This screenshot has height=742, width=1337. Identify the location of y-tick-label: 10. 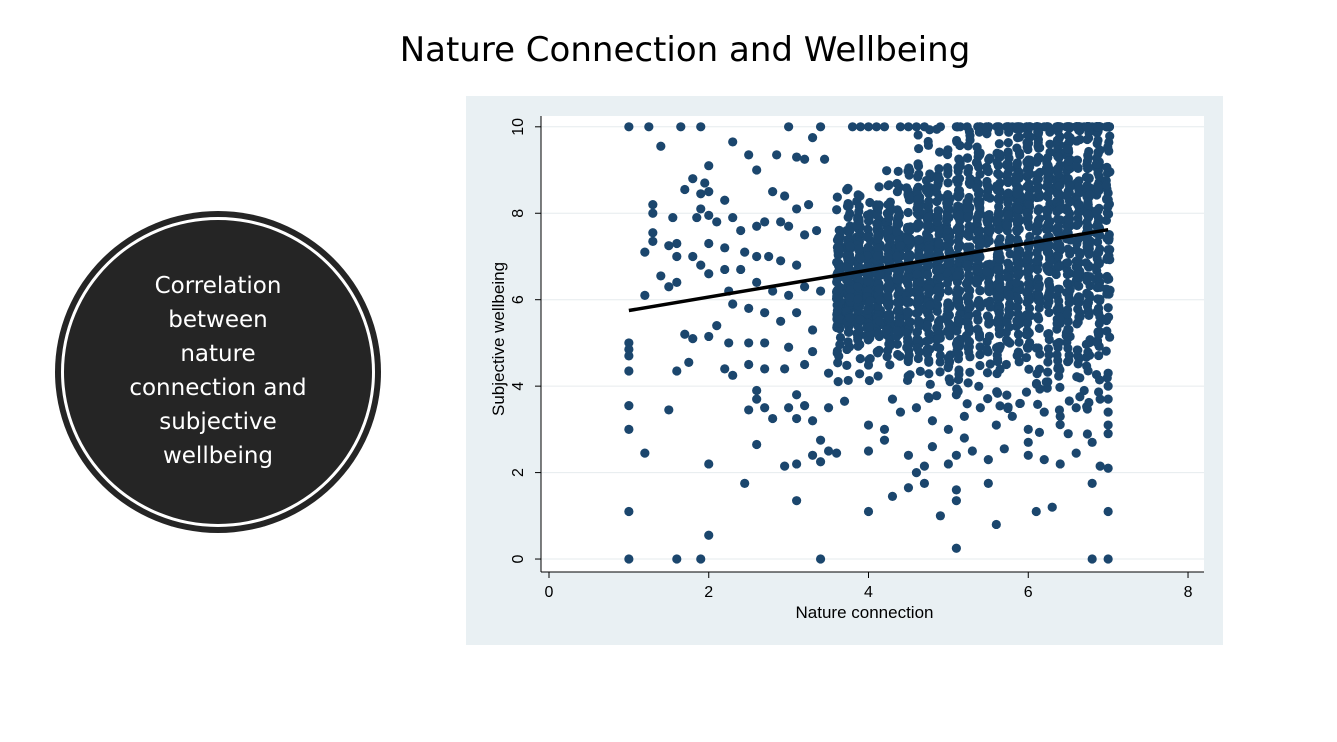
(518, 127).